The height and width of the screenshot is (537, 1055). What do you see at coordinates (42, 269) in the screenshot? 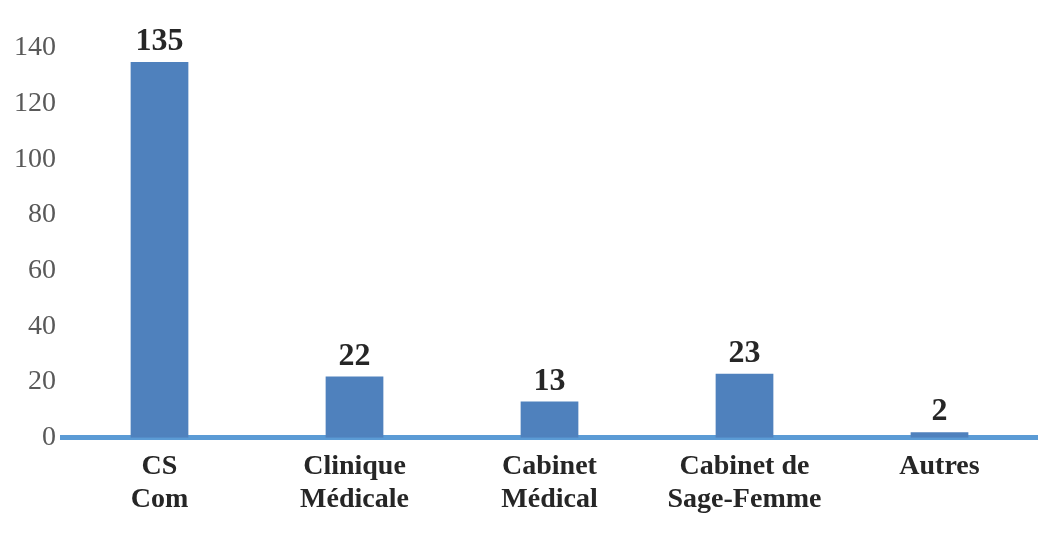
I see `y-tick-label: 60` at bounding box center [42, 269].